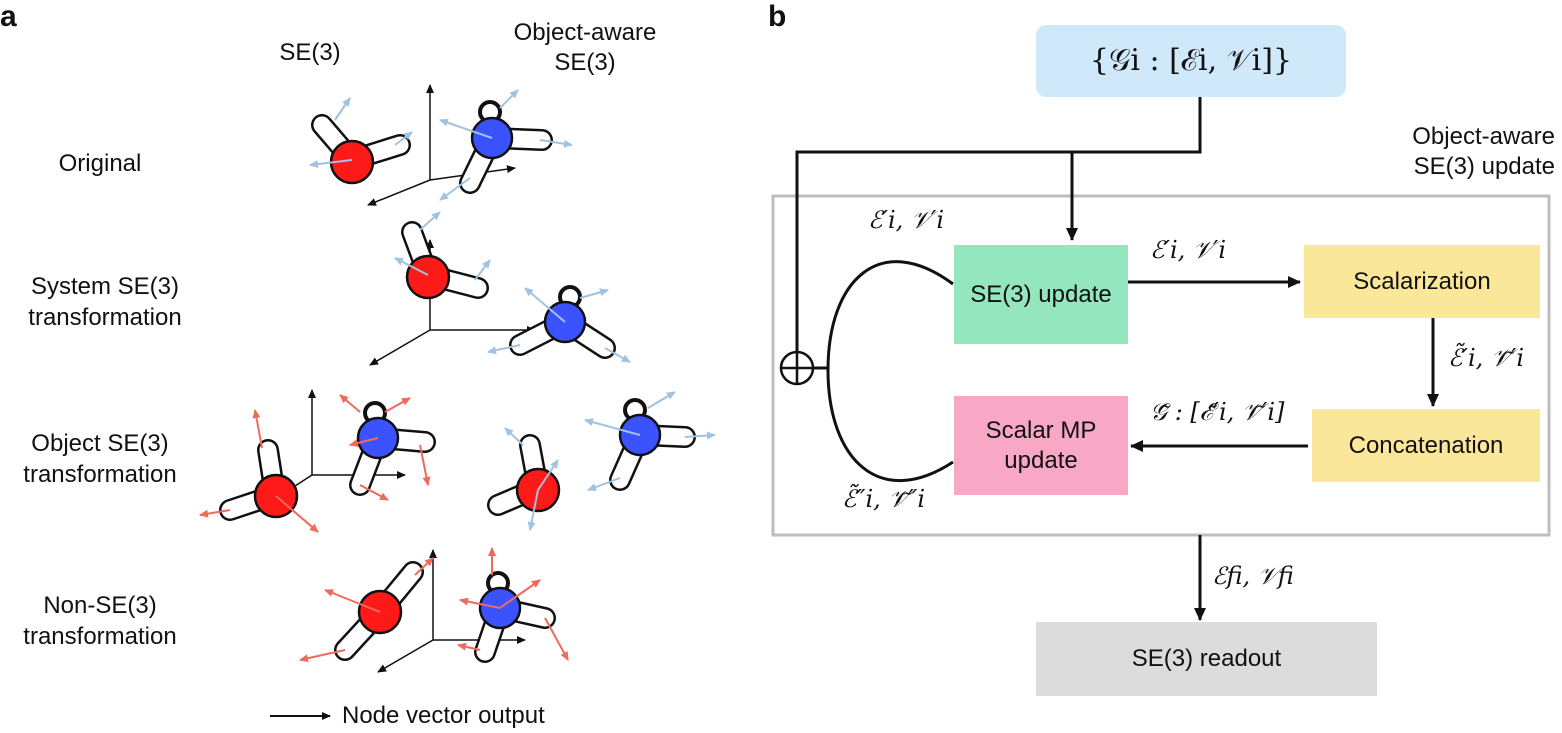  What do you see at coordinates (559, 324) in the screenshot?
I see `ammonia-molecule-system` at bounding box center [559, 324].